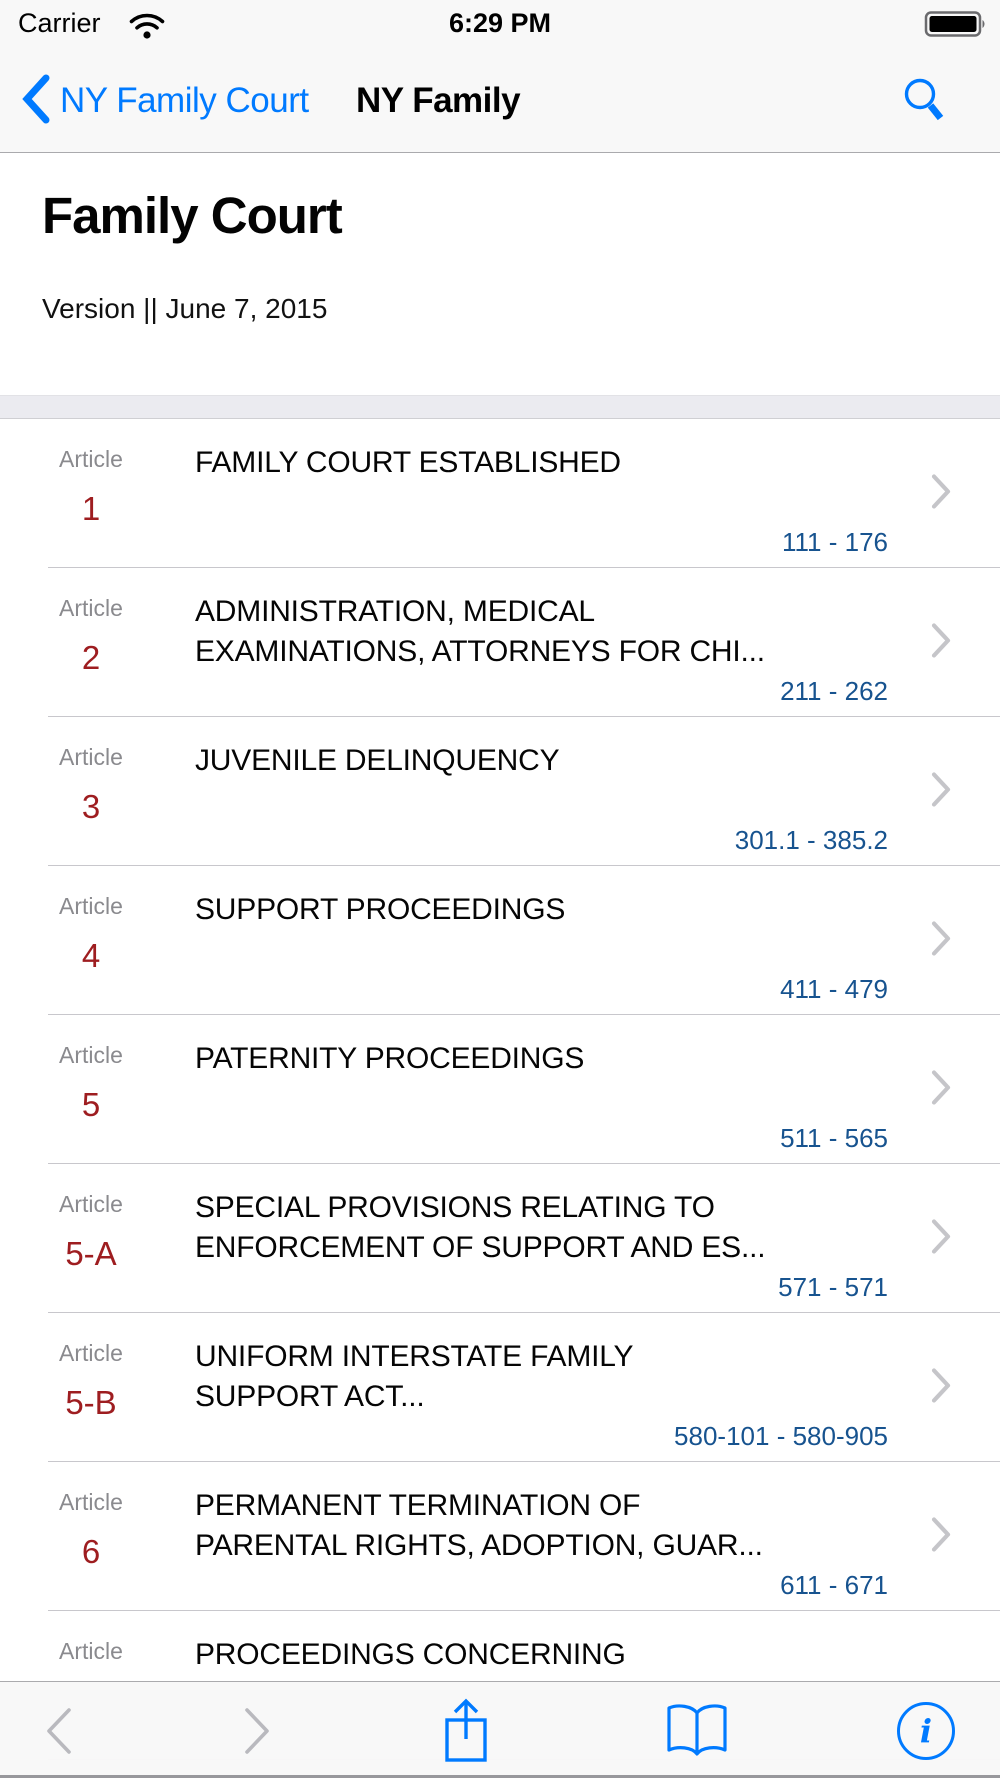 The height and width of the screenshot is (1778, 1000). What do you see at coordinates (500, 407) in the screenshot?
I see `section-divider-band` at bounding box center [500, 407].